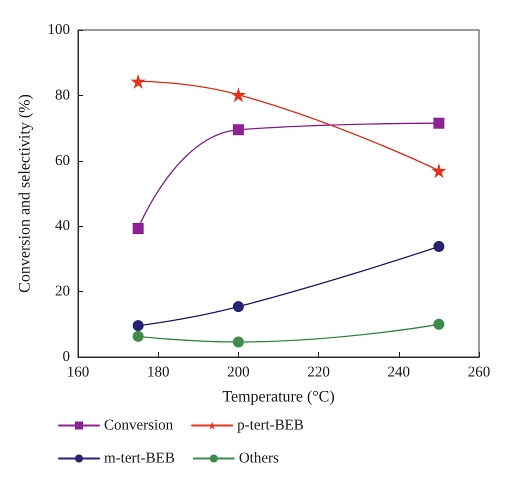 The height and width of the screenshot is (489, 511). What do you see at coordinates (238, 372) in the screenshot?
I see `x-tick-label: 200` at bounding box center [238, 372].